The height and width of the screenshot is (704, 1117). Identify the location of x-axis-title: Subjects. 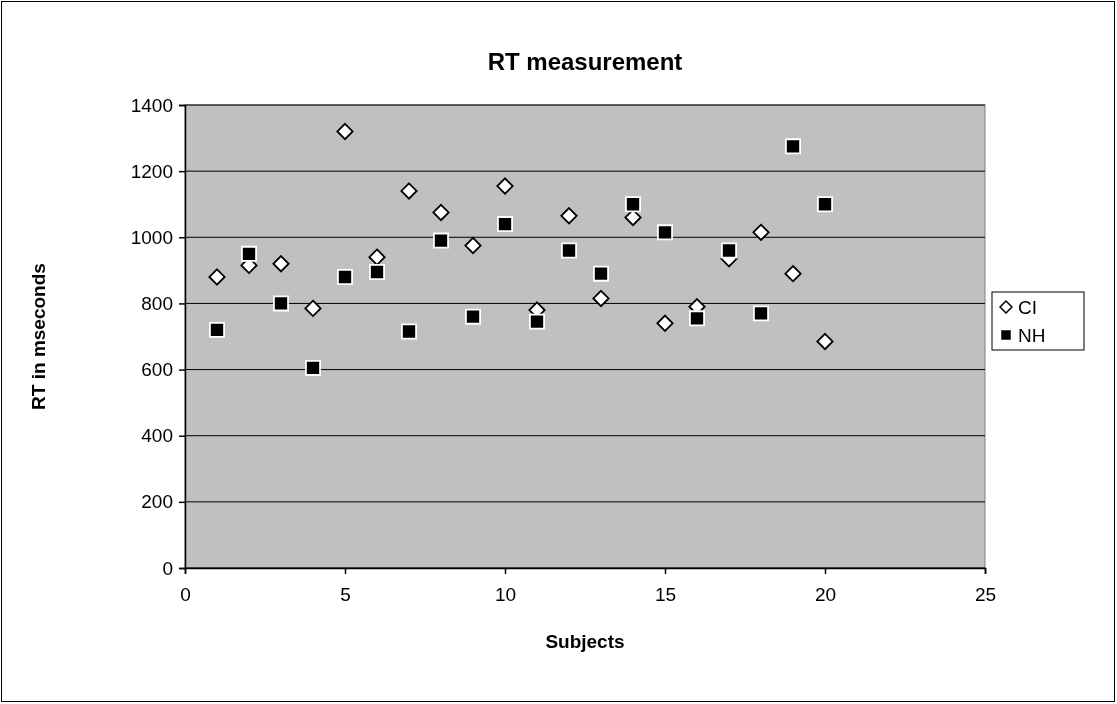
(585, 641).